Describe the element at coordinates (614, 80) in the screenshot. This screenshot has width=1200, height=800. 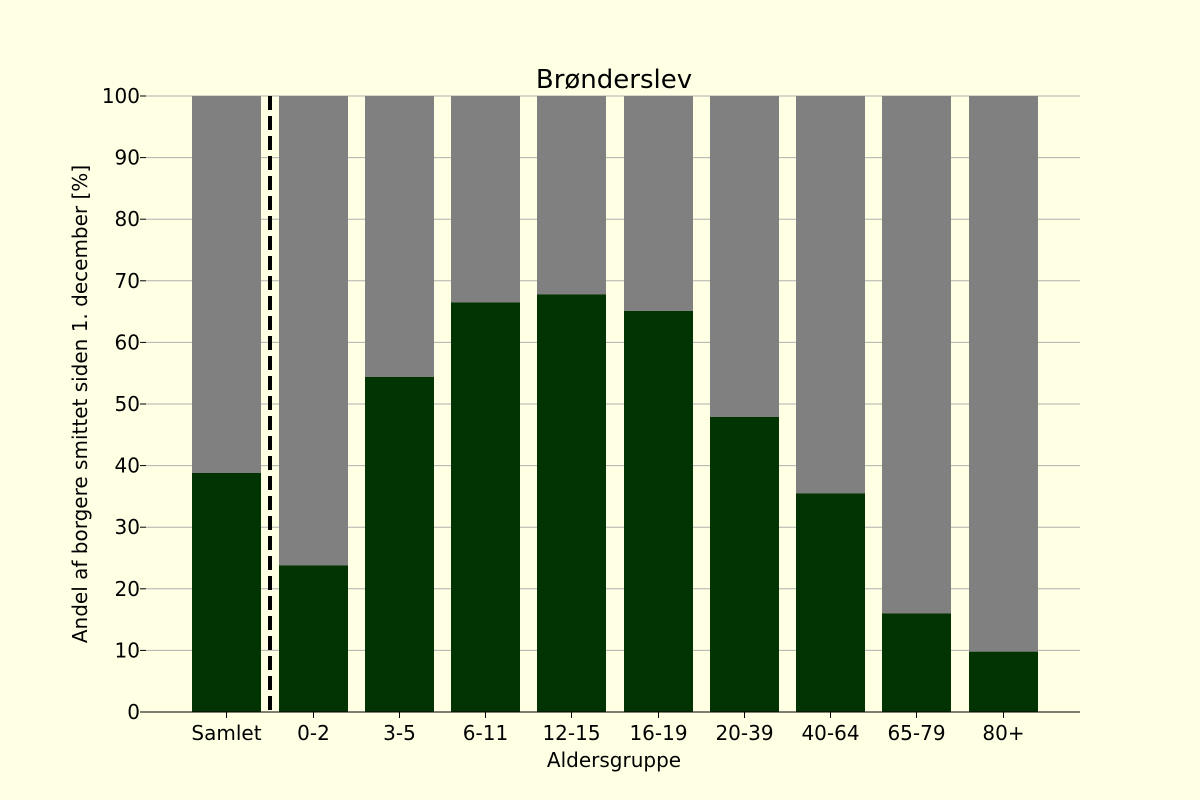
I see `chart-title: Brønderslev` at that location.